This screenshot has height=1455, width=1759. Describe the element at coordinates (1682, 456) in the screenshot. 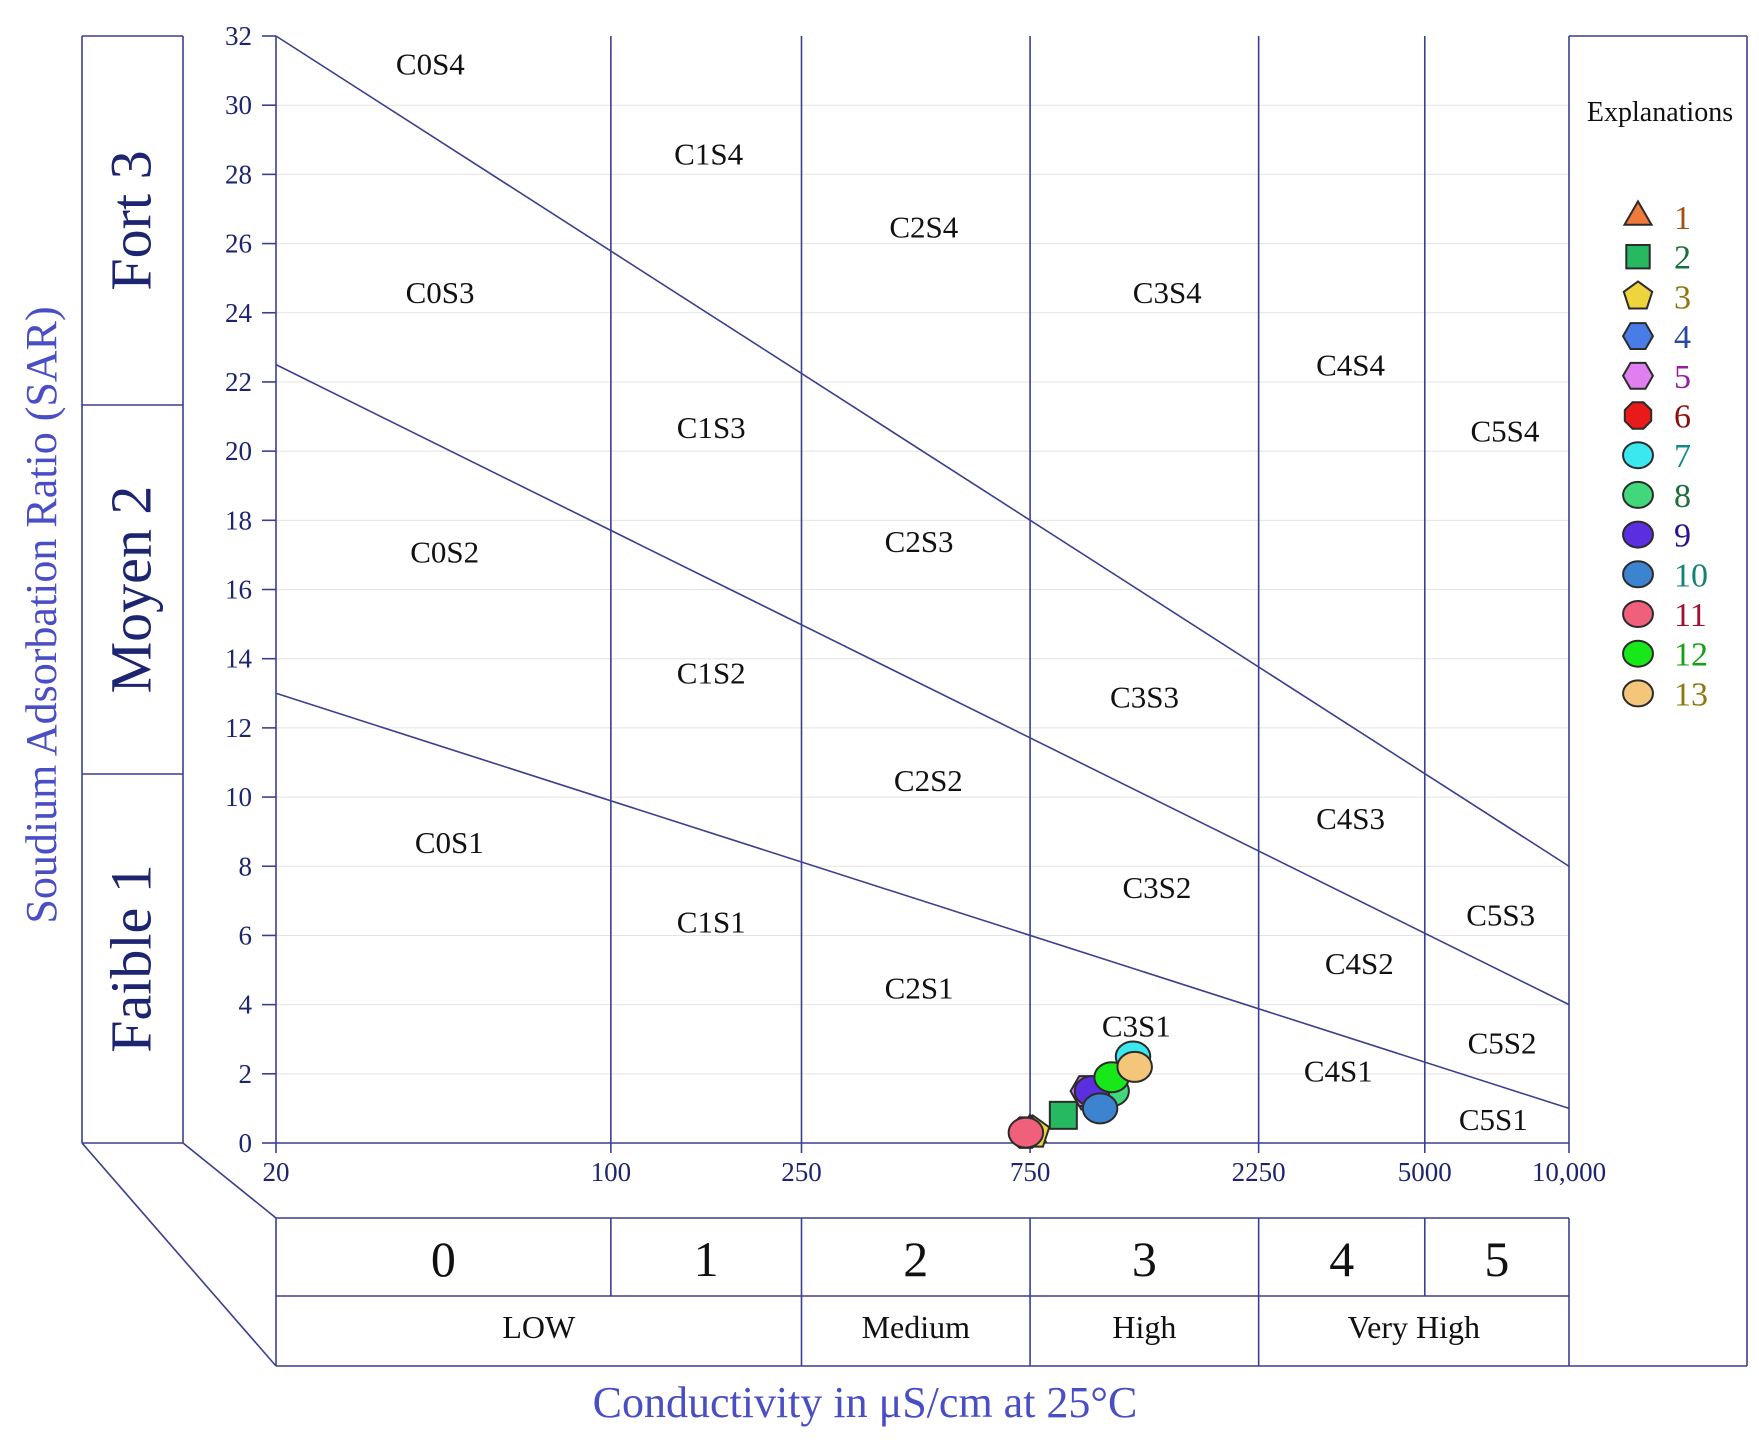

I see `legend-label: 7` at that location.